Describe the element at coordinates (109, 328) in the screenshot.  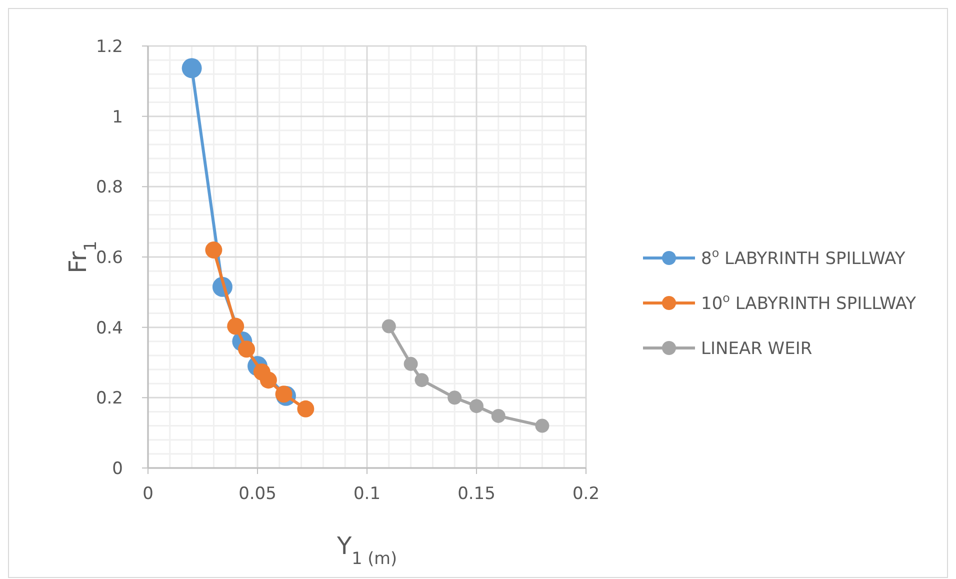
I see `y-tick-label: 0.4` at that location.